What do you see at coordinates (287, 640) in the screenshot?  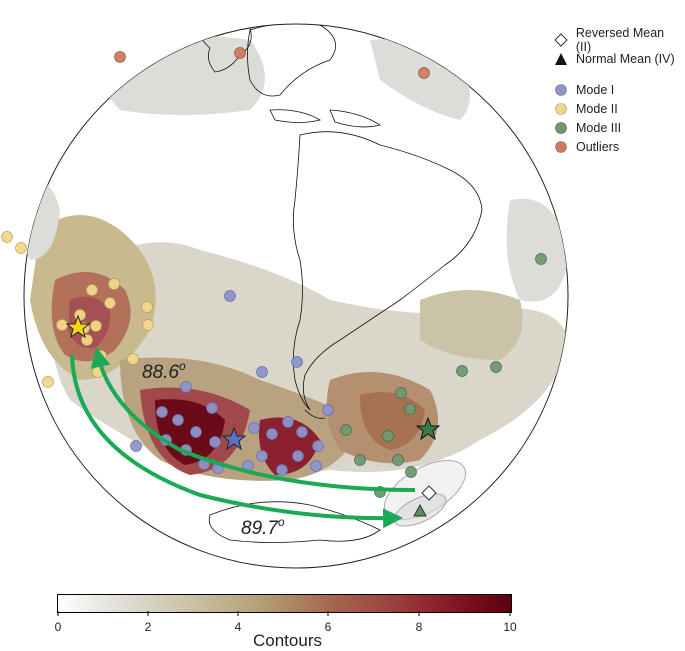 I see `colorbar-title: Contours` at bounding box center [287, 640].